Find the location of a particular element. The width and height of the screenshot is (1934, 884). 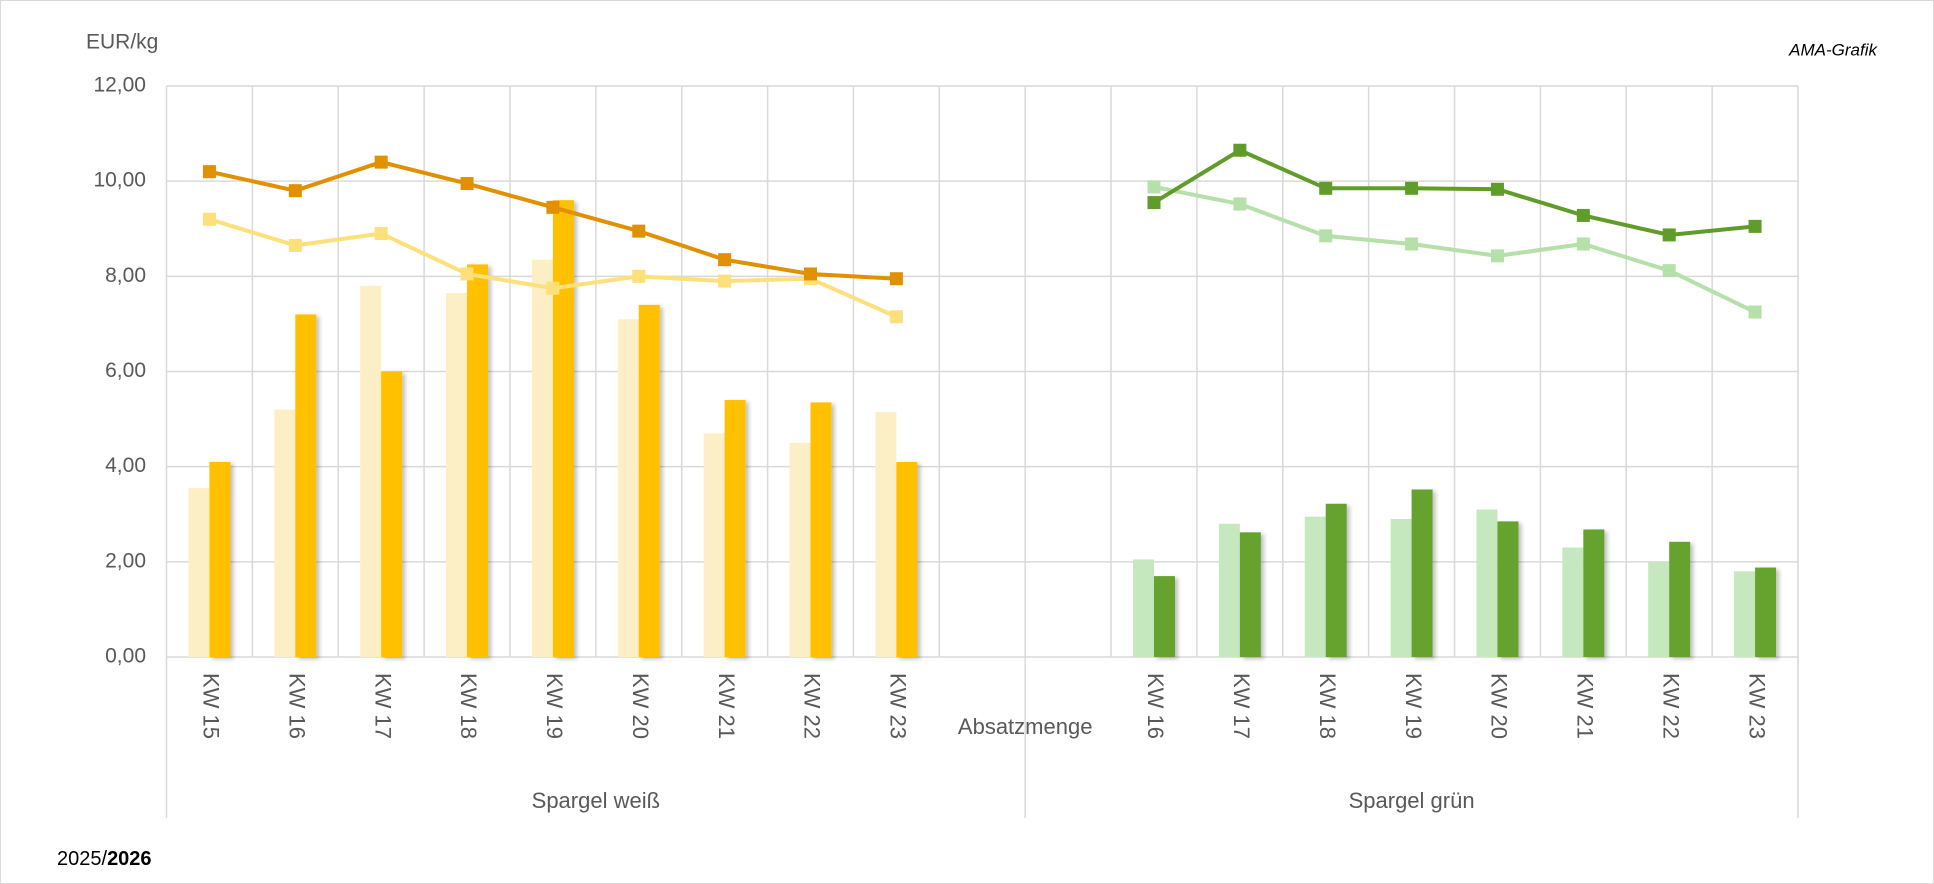

y-tick-label: 6,00 is located at coordinates (125, 370).